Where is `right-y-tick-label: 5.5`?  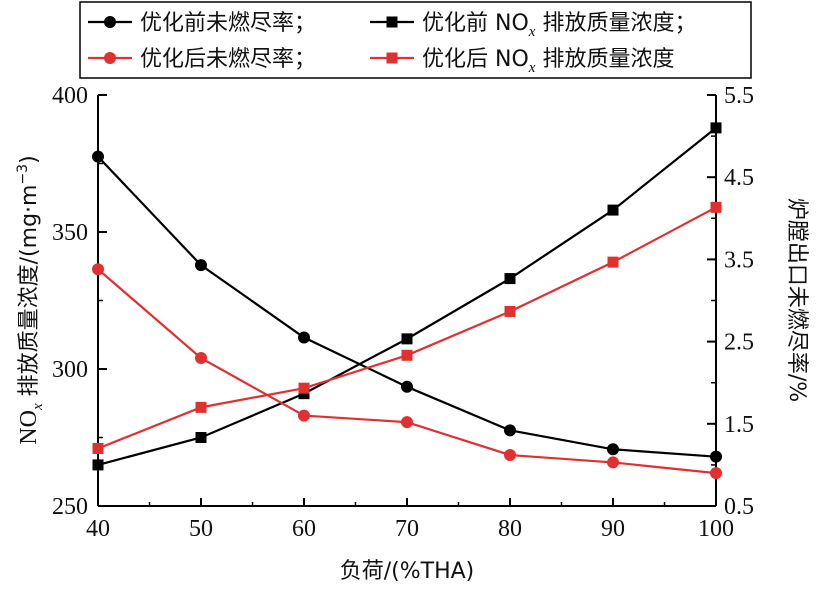
right-y-tick-label: 5.5 is located at coordinates (739, 96).